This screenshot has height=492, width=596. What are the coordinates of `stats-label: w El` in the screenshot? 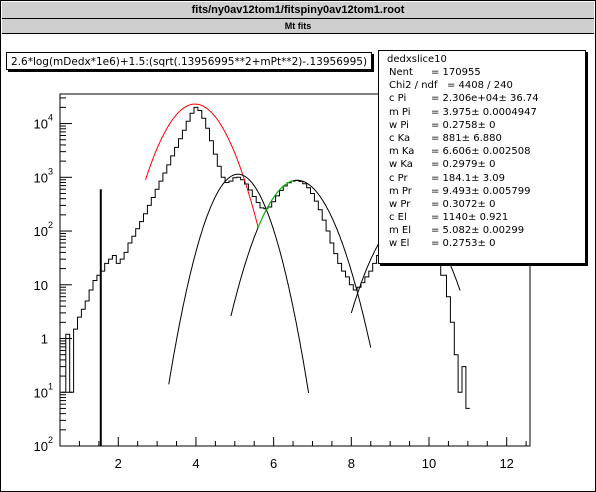 It's located at (399, 244).